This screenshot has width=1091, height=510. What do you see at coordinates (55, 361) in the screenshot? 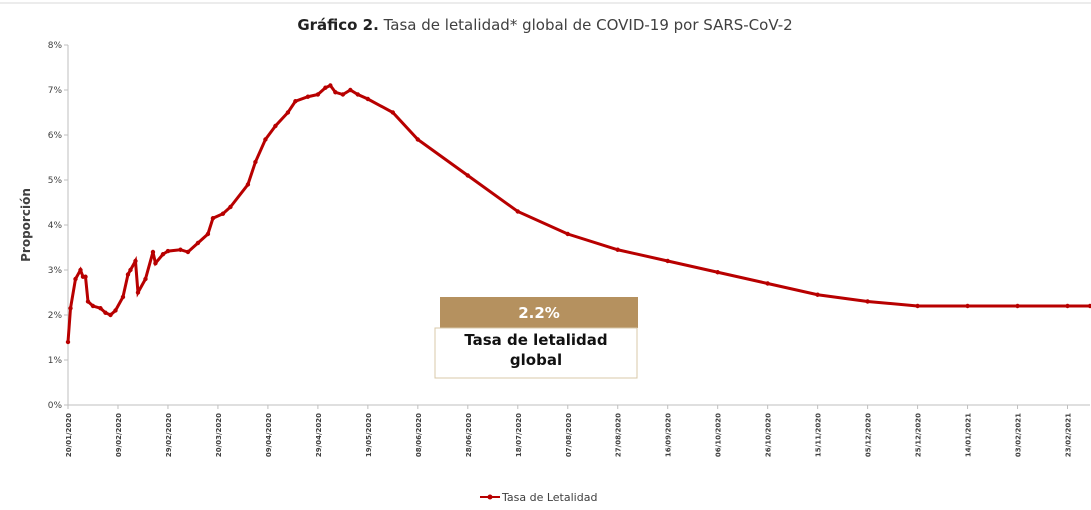
I see `y-tick-label: 1%` at bounding box center [55, 361].